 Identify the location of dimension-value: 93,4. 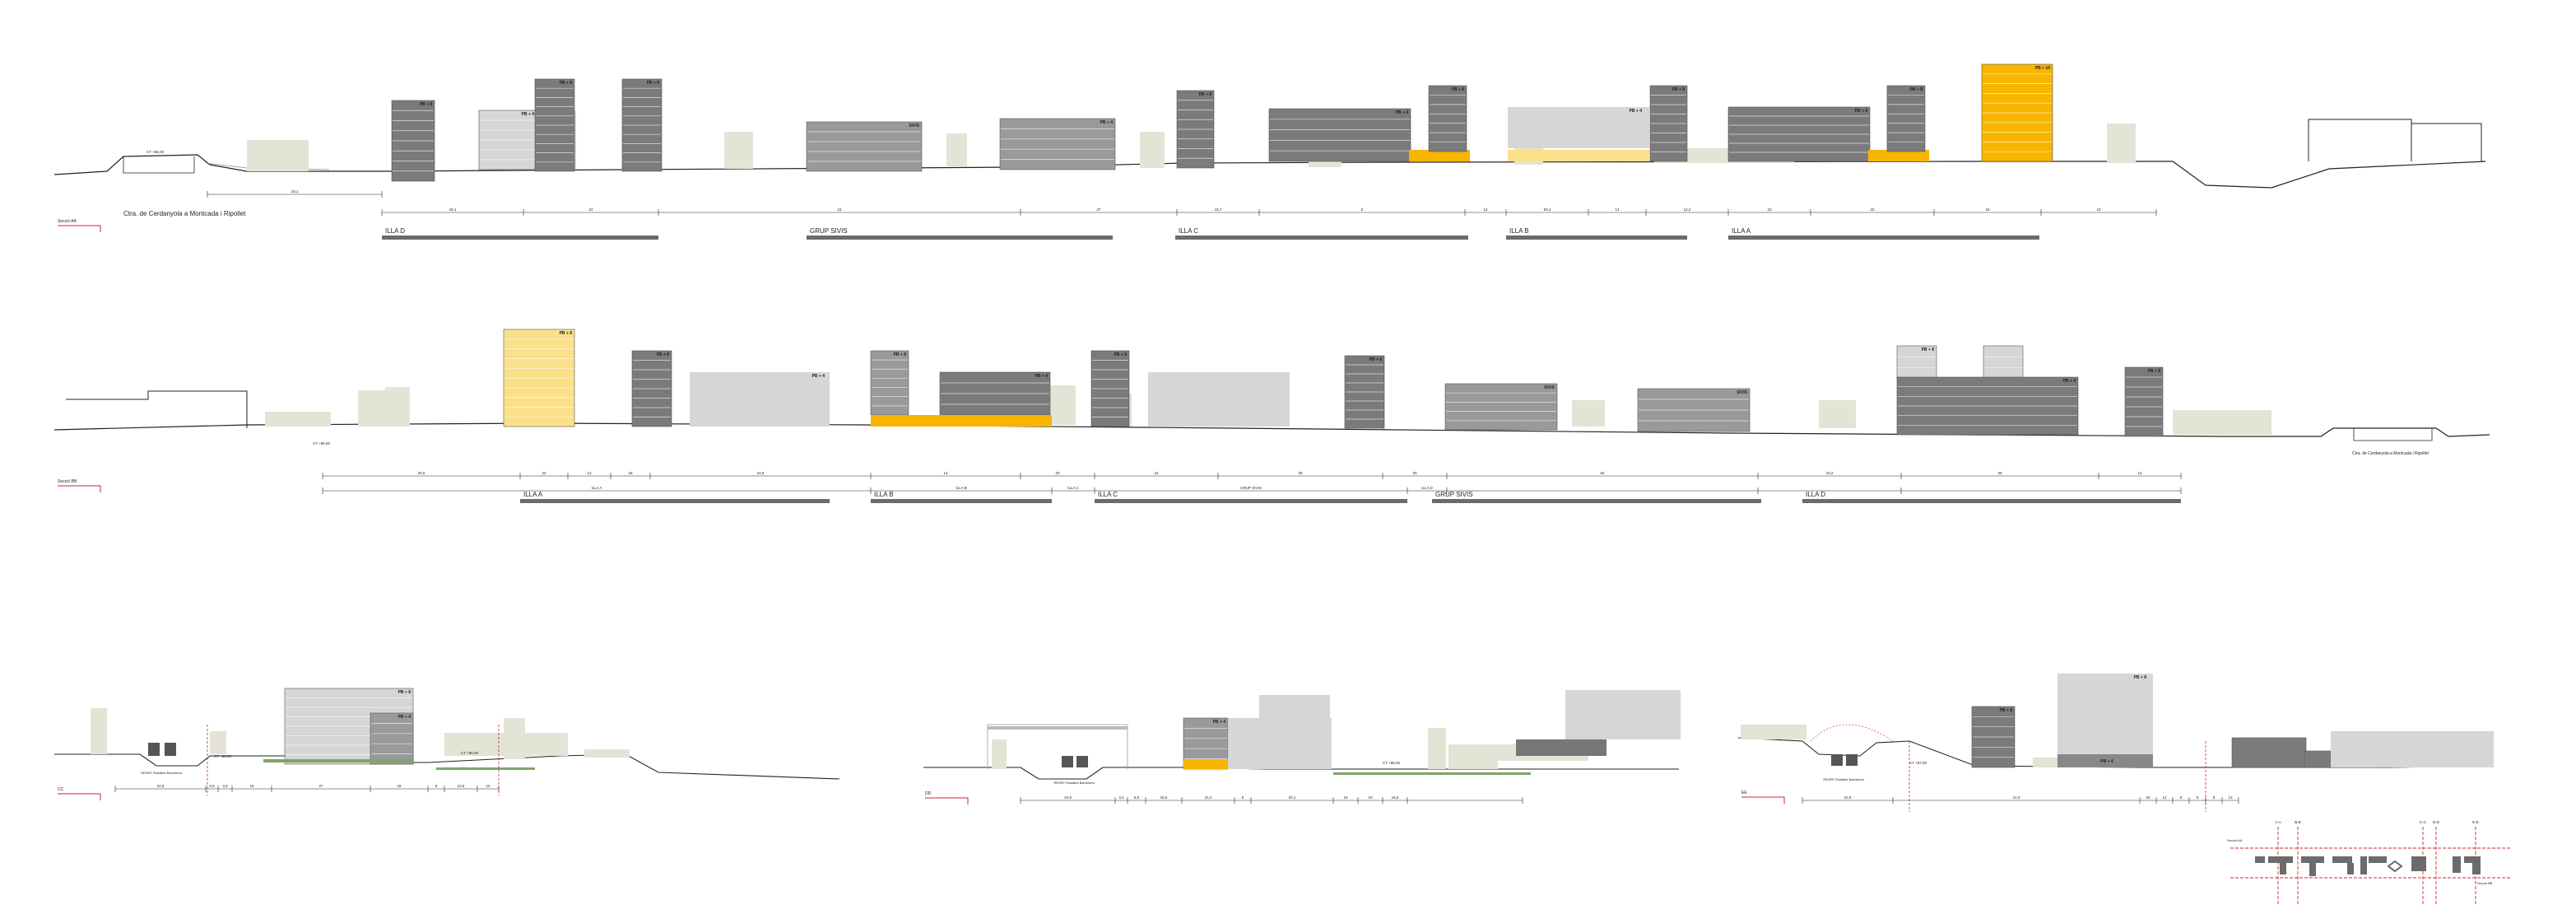
(1547, 210).